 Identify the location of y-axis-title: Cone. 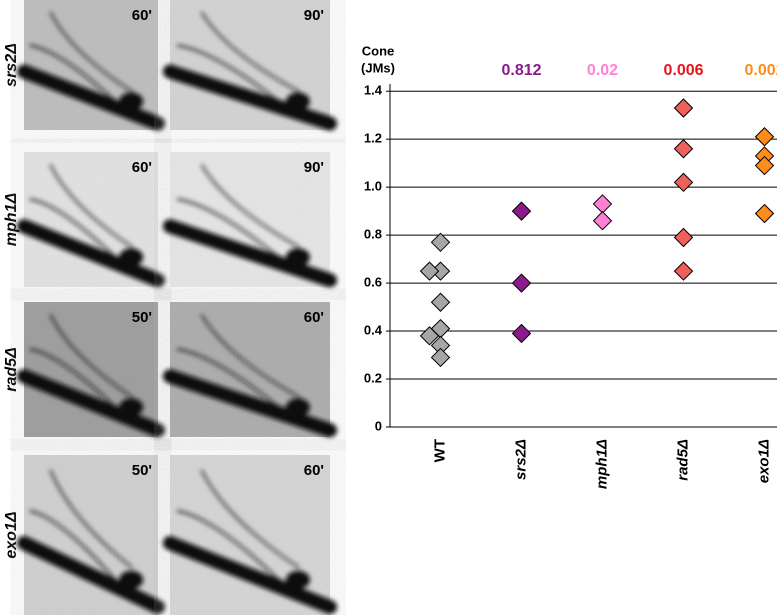
(378, 50).